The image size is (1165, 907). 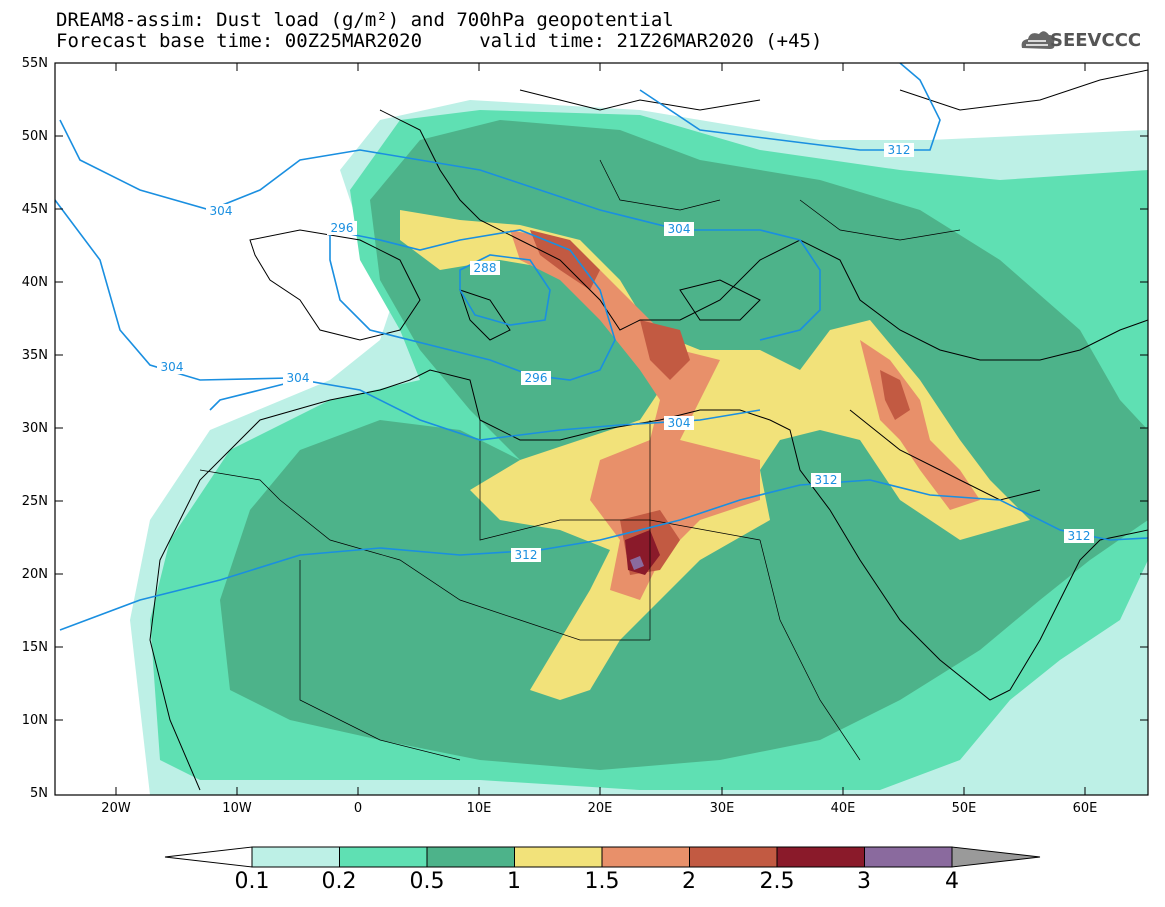 I want to click on lat-label: 40N, so click(x=34, y=282).